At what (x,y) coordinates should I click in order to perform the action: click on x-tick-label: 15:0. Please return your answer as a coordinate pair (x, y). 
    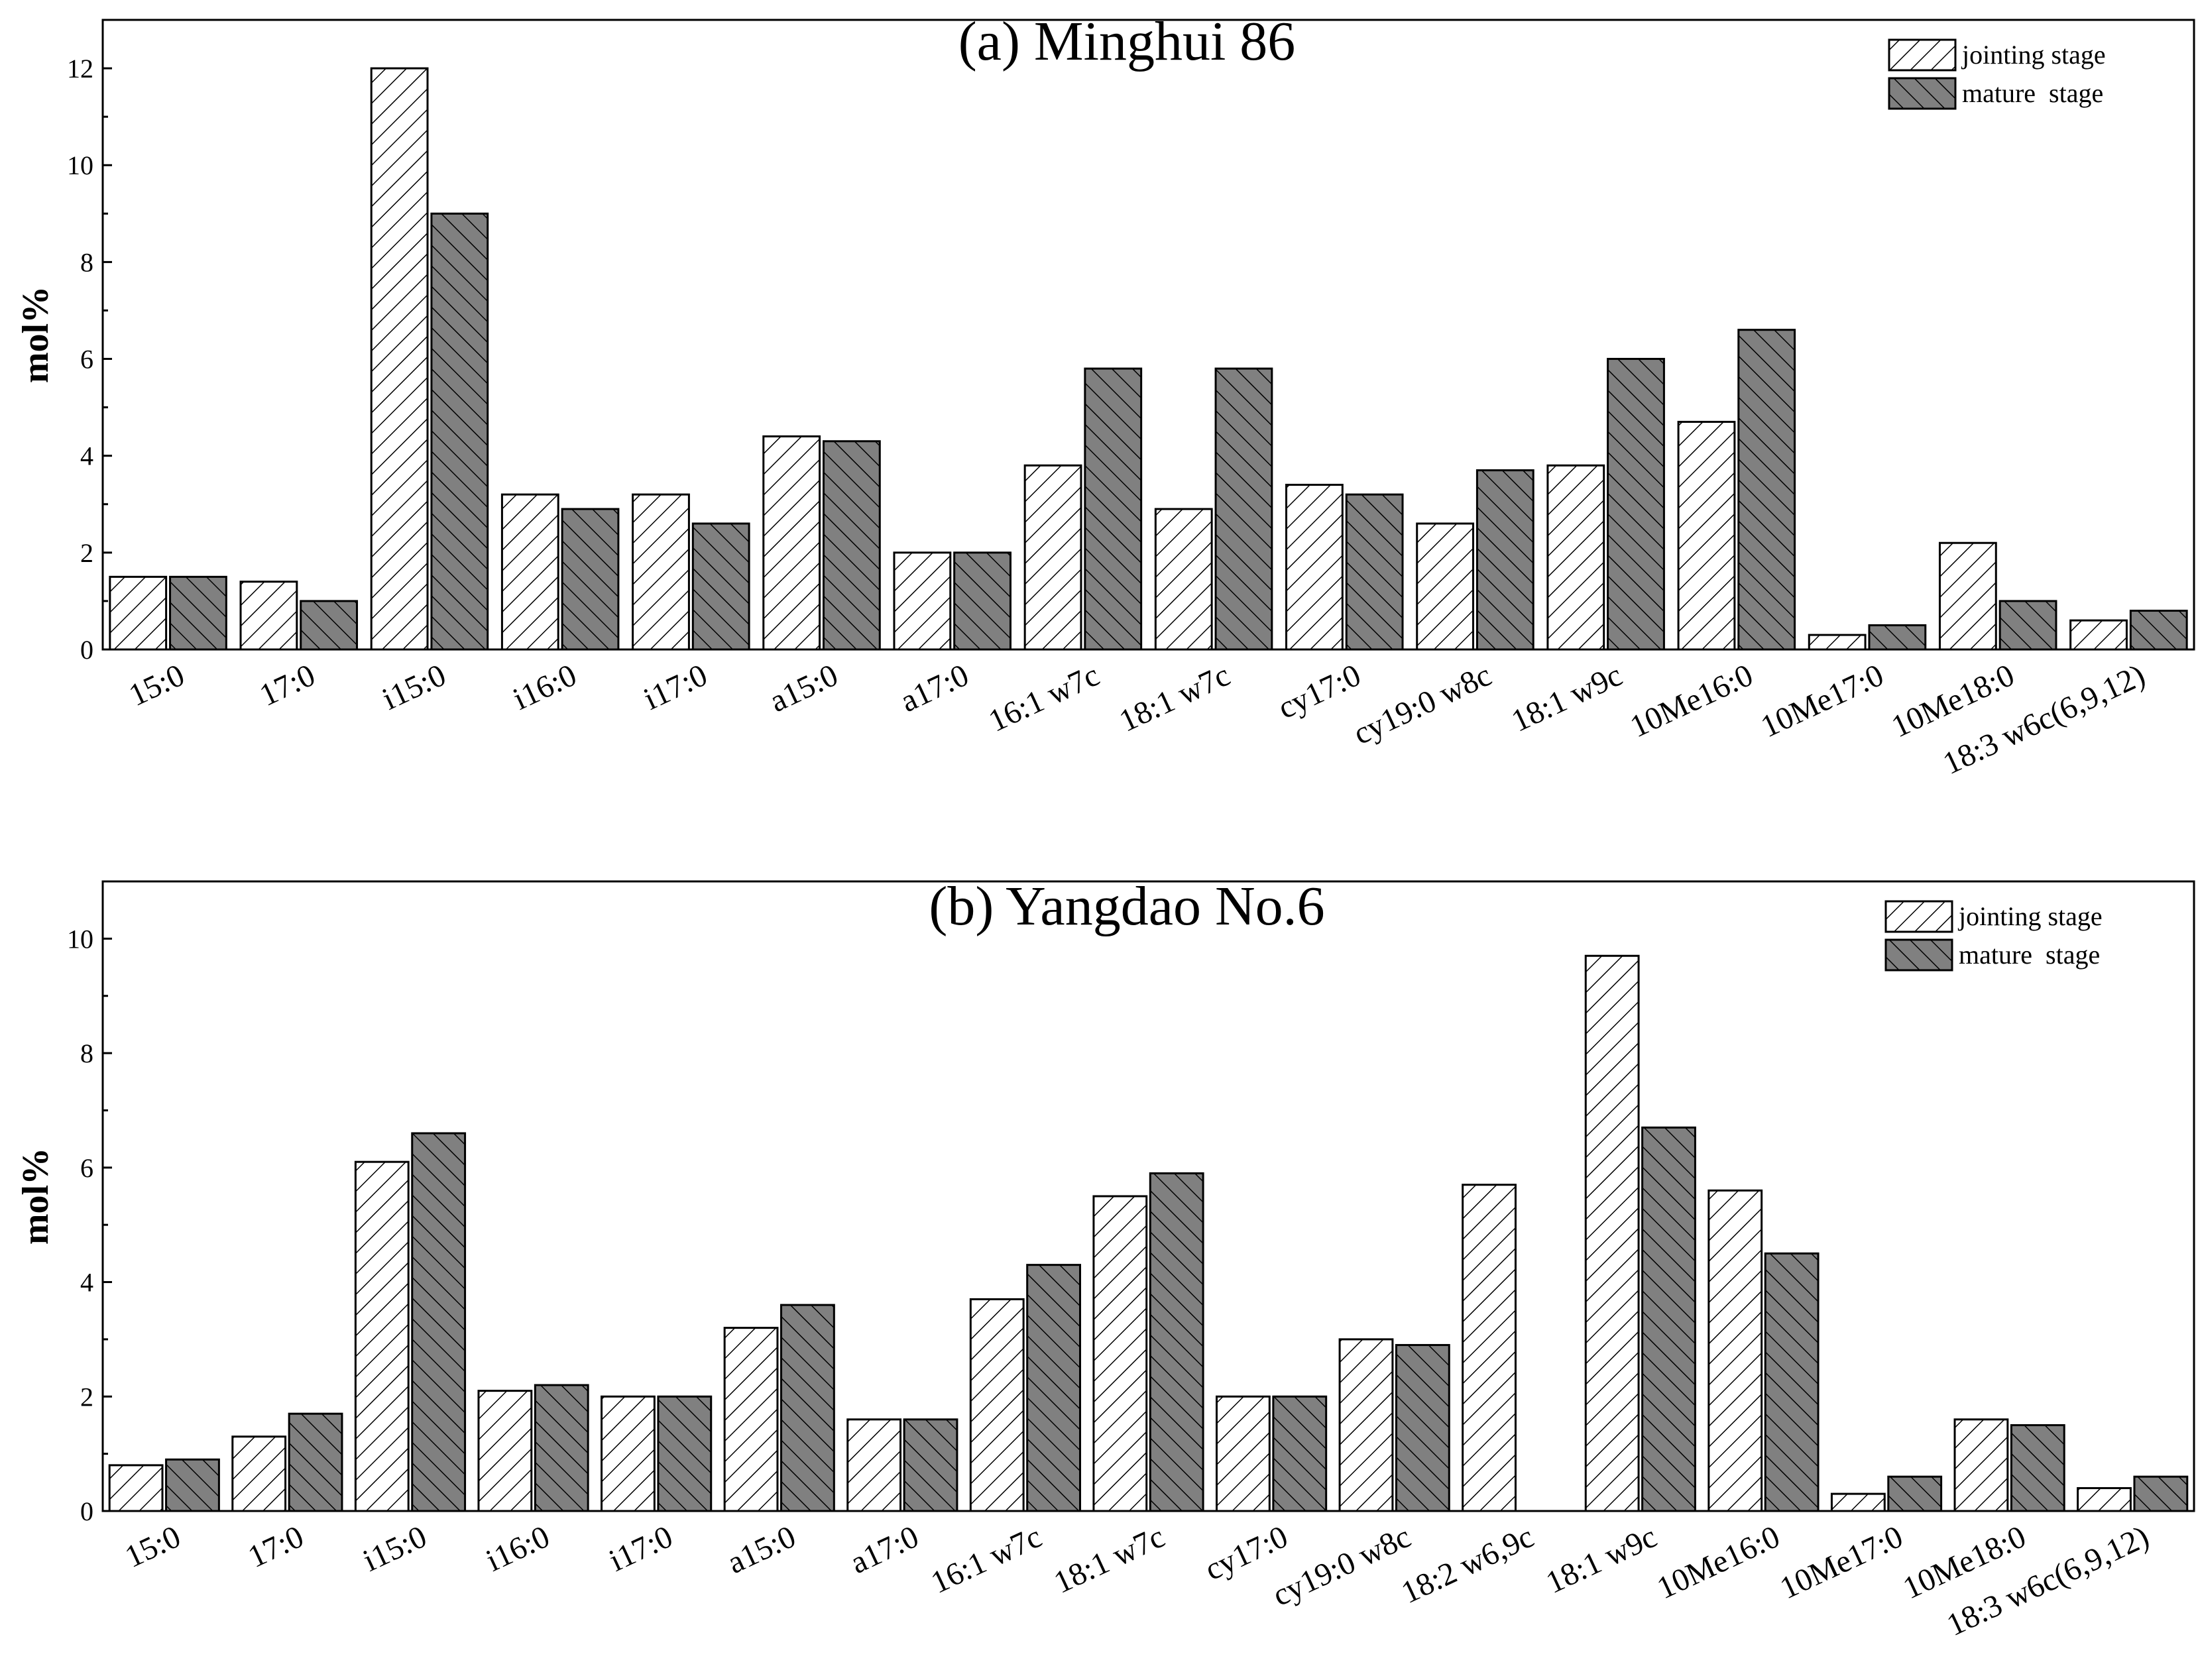
    Looking at the image, I should click on (156, 685).